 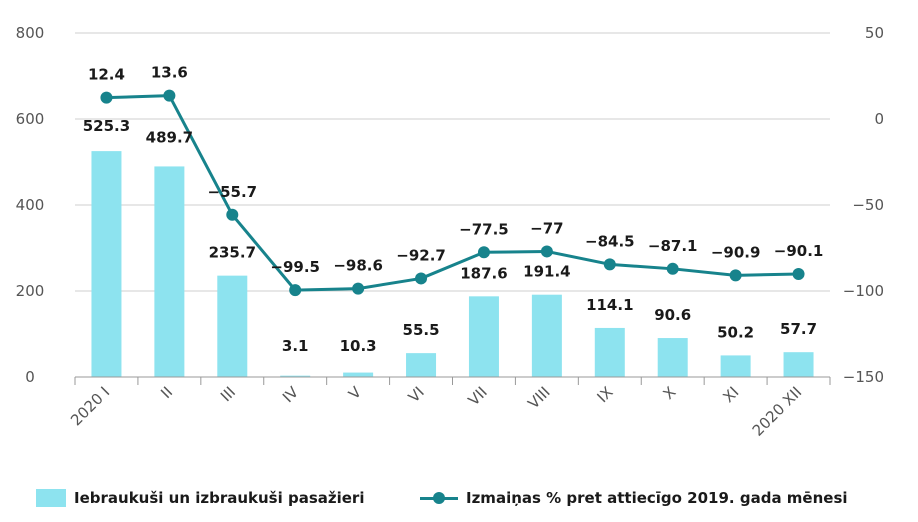 What do you see at coordinates (777, 411) in the screenshot?
I see `x-tick-label: 2020 XII` at bounding box center [777, 411].